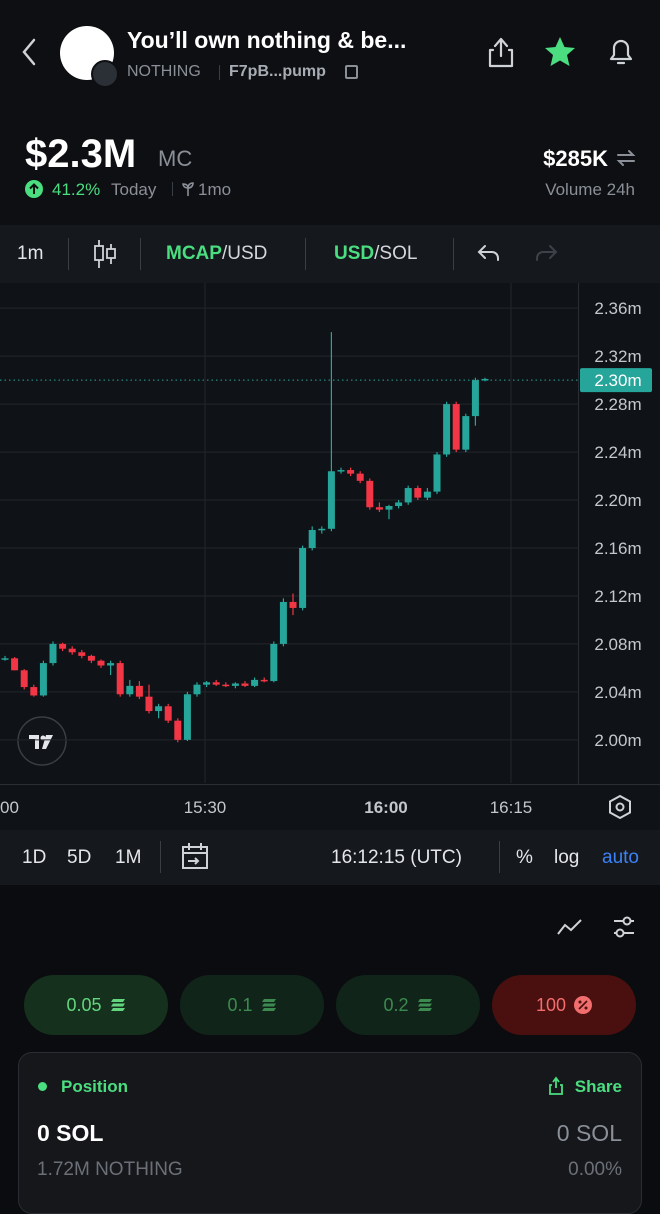 The height and width of the screenshot is (1214, 660). I want to click on last-price-tag, so click(616, 380).